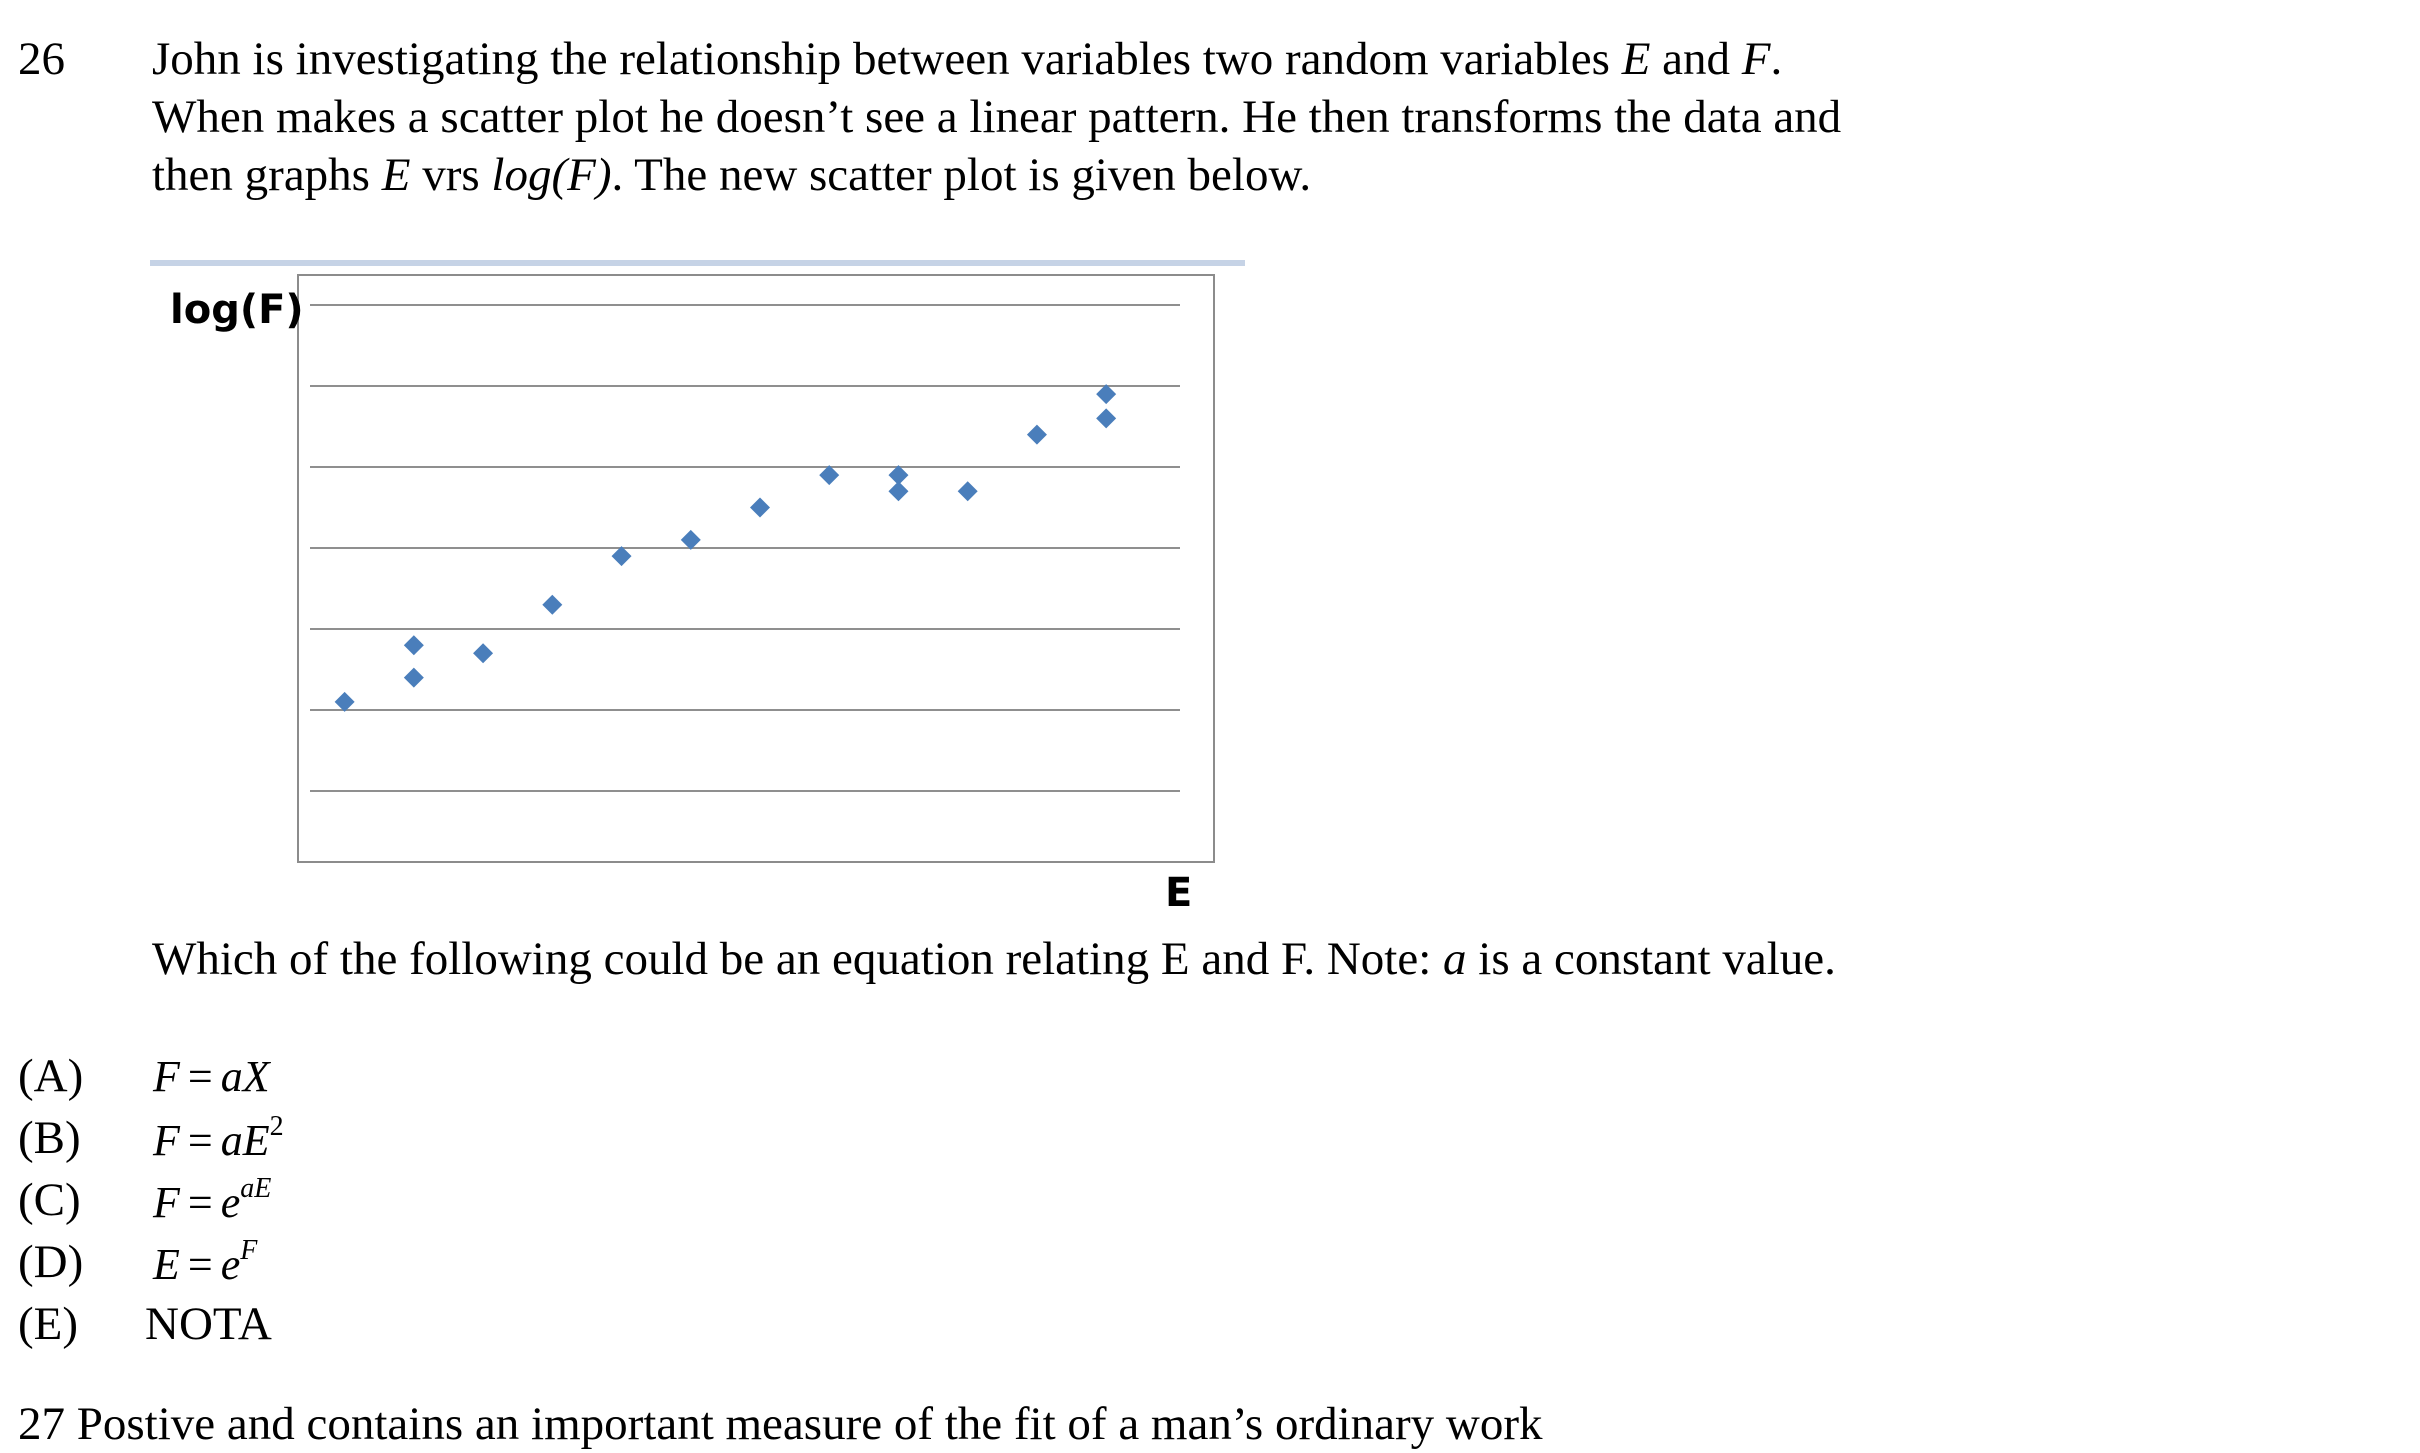  What do you see at coordinates (551, 175) in the screenshot?
I see `log-f-term: log(F)` at bounding box center [551, 175].